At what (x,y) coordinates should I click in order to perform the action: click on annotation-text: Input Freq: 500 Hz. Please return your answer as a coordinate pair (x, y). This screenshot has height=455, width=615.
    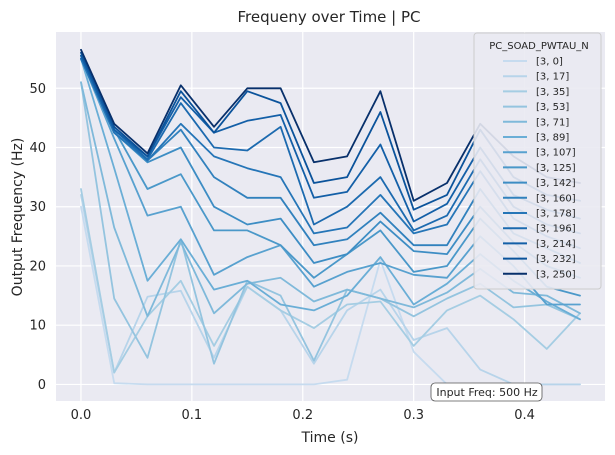
    Looking at the image, I should click on (487, 392).